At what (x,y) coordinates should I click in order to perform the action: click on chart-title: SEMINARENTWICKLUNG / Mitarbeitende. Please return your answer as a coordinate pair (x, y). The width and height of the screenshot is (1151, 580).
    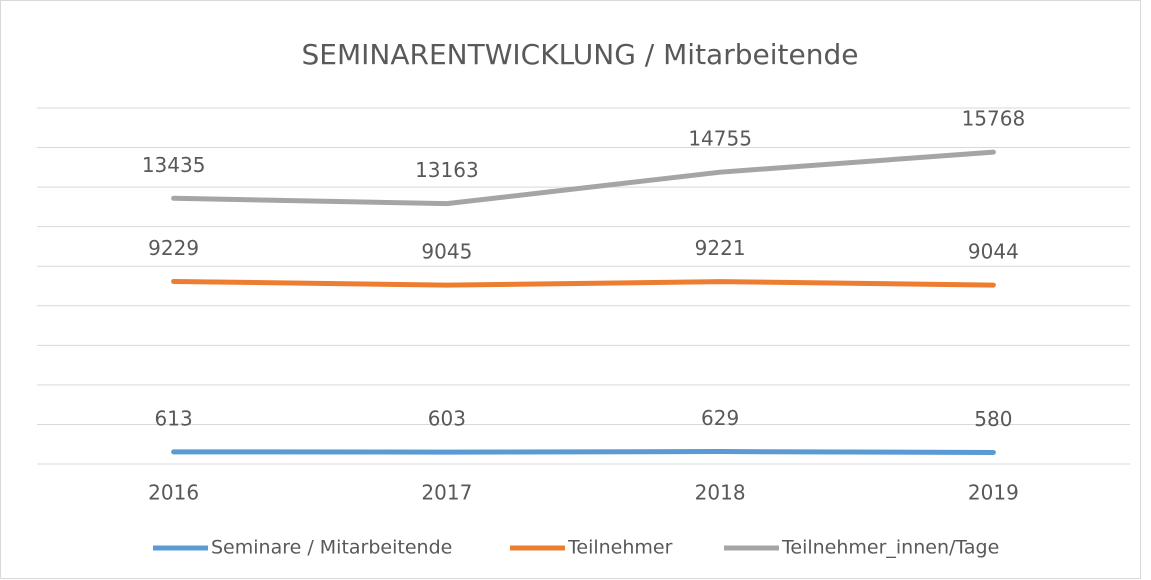
    Looking at the image, I should click on (580, 54).